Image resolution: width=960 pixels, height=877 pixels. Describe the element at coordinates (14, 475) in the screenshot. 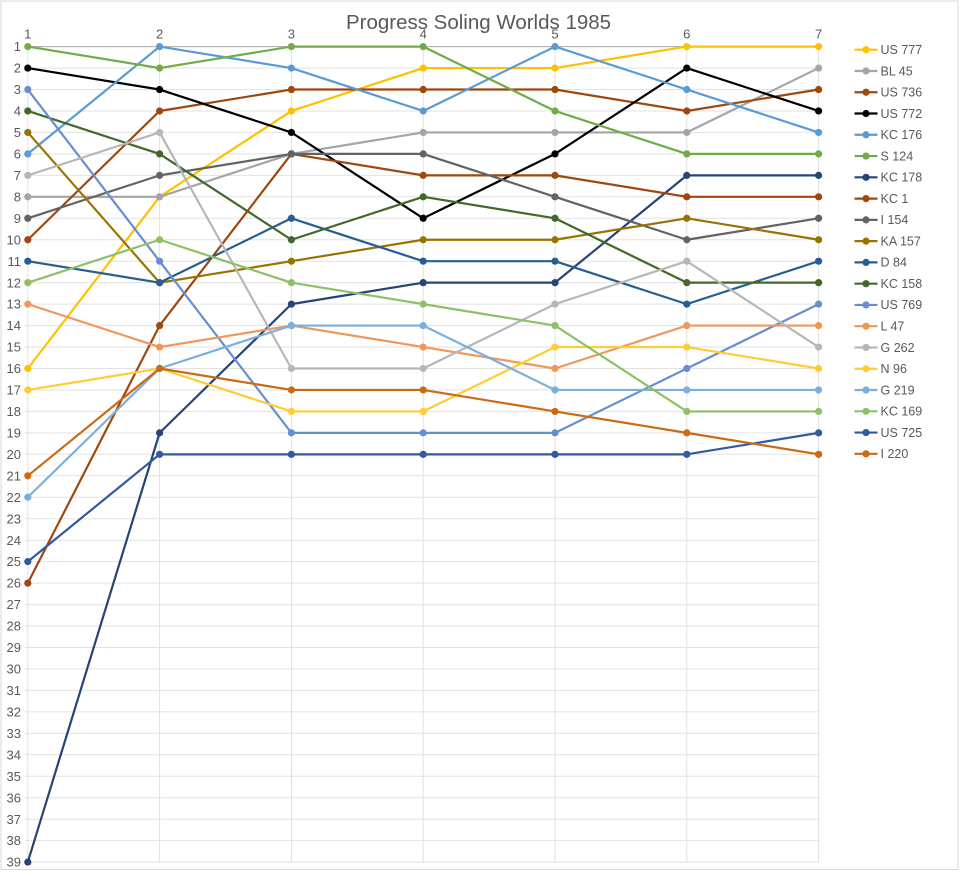

I see `svg-text: 21` at that location.